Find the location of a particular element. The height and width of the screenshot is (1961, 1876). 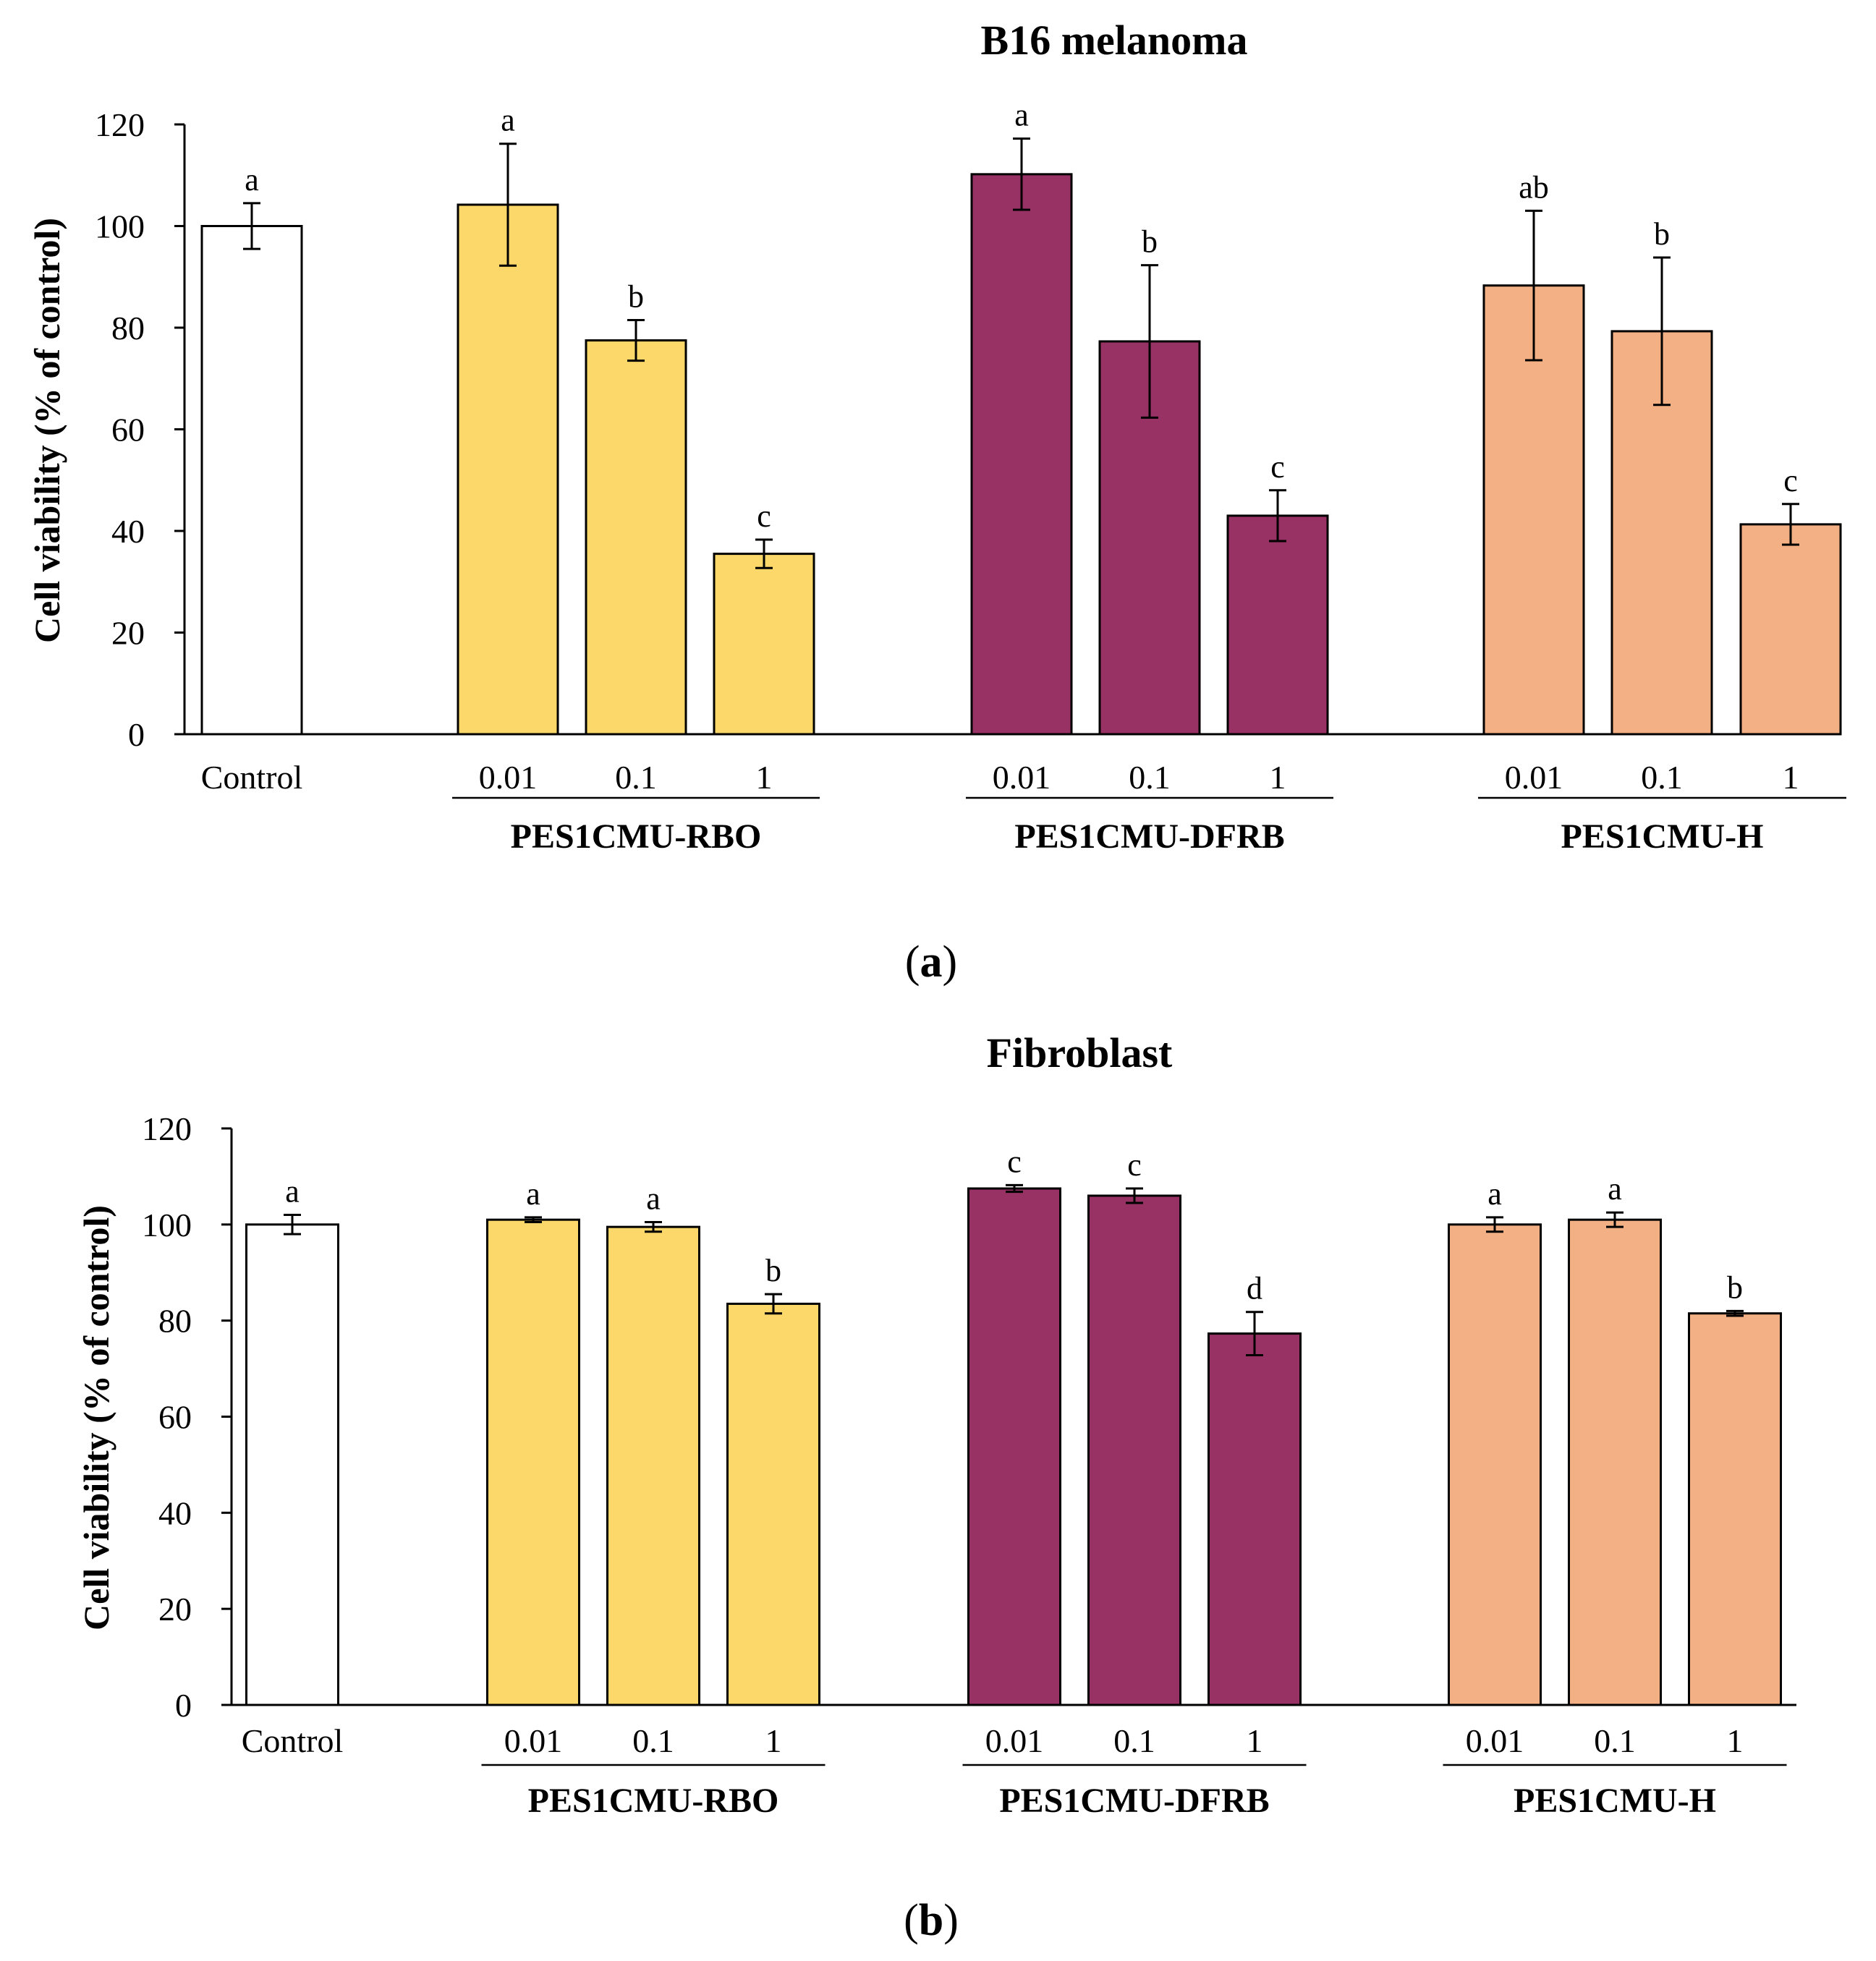

bar-group-pes1cmu-rbo: a 0.01 b 0.1 c 1 PES1CMU-RBO is located at coordinates (636, 480).